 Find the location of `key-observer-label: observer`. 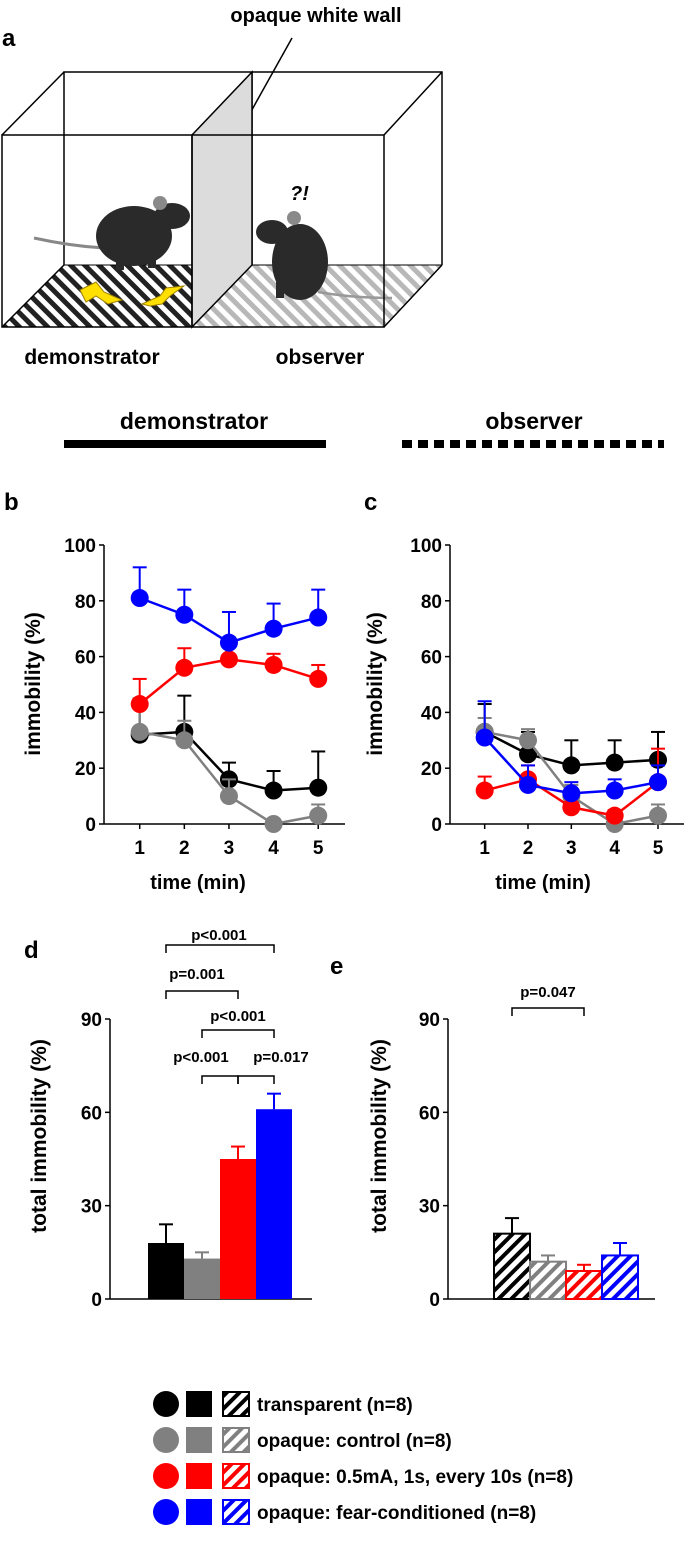

key-observer-label: observer is located at coordinates (533, 421).